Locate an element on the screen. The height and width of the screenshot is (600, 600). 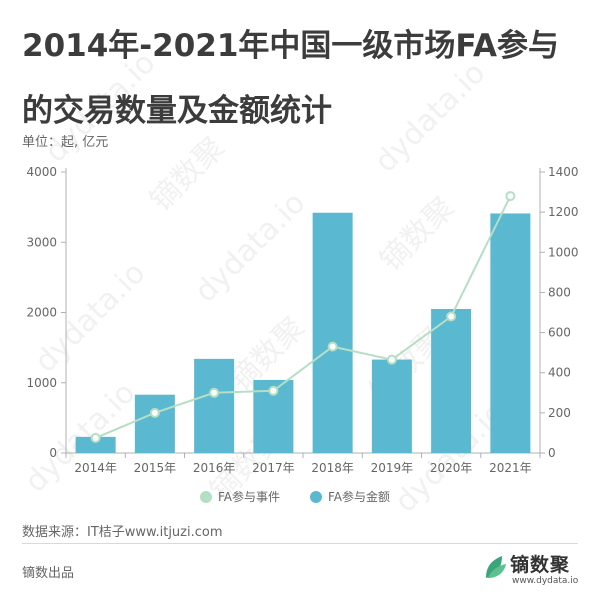
legend-line-label: FA参与事件 is located at coordinates (249, 496).